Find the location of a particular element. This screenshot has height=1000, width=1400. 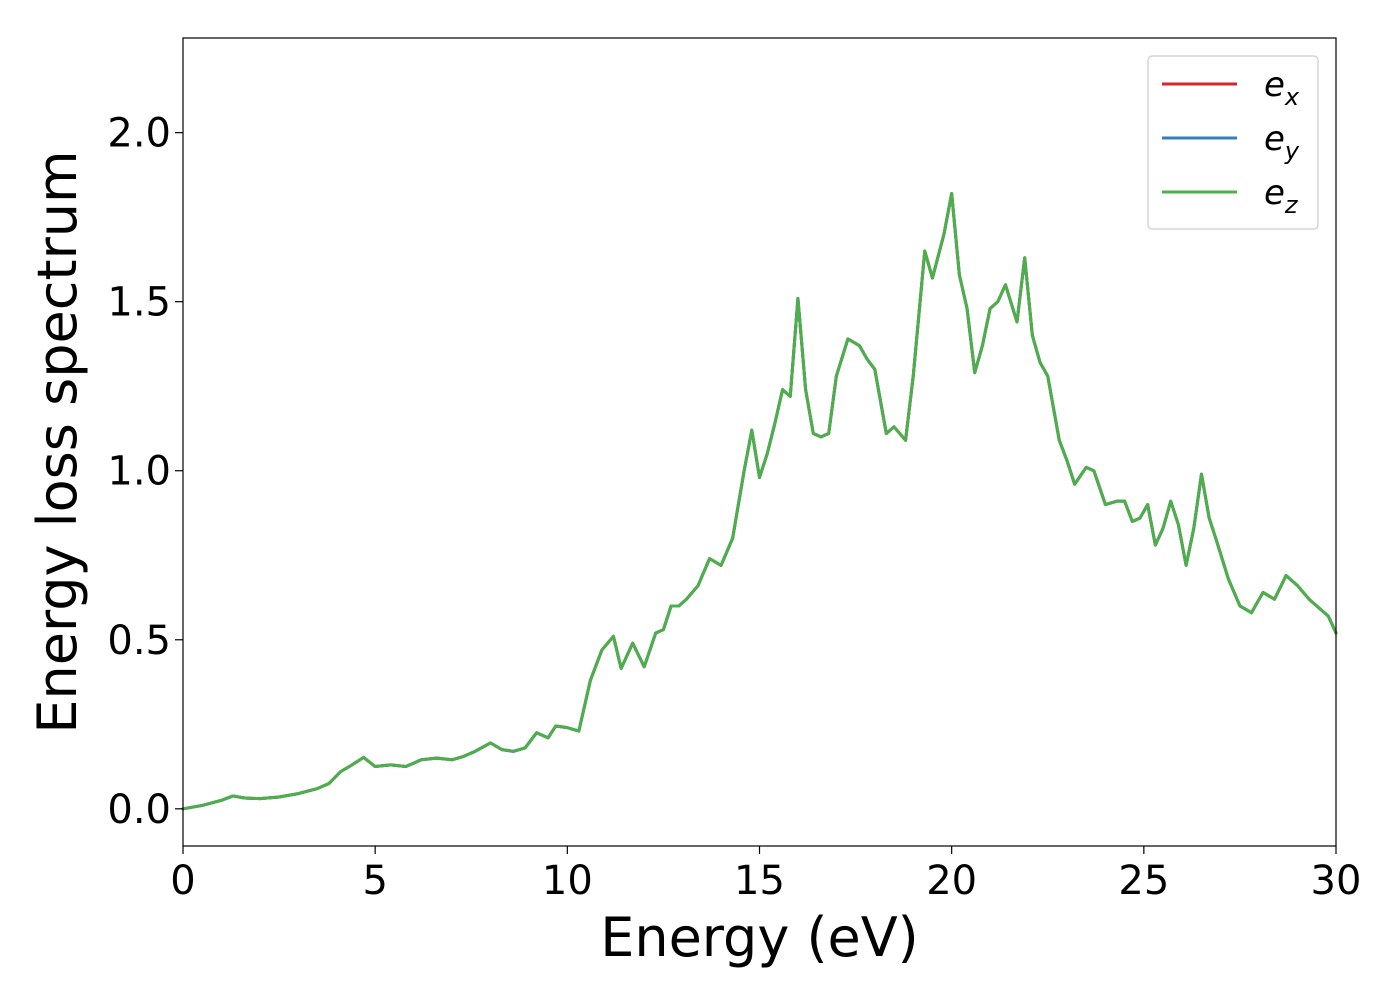

x-tick-label: 20 is located at coordinates (951, 881).